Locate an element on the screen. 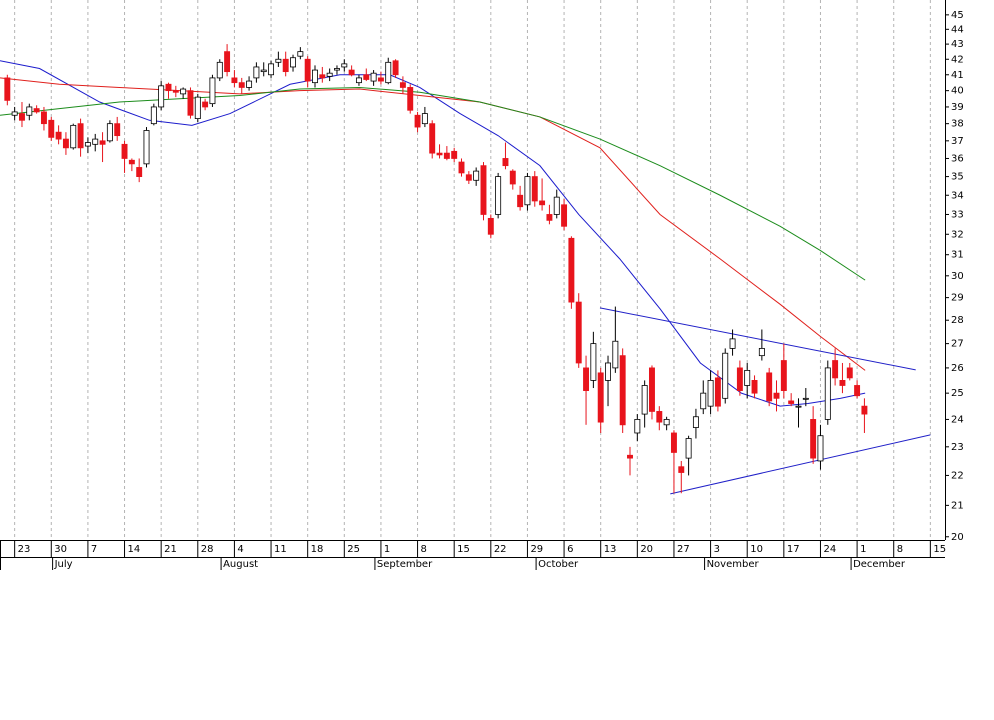 This screenshot has width=994, height=720. y-tick-label: 45 is located at coordinates (957, 15).